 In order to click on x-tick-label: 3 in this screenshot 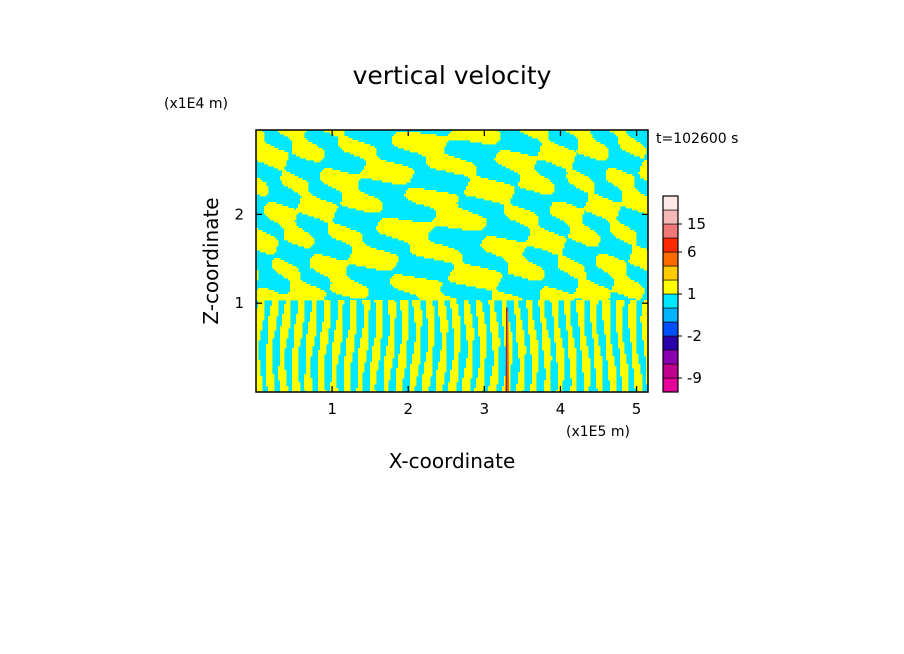, I will do `click(485, 409)`.